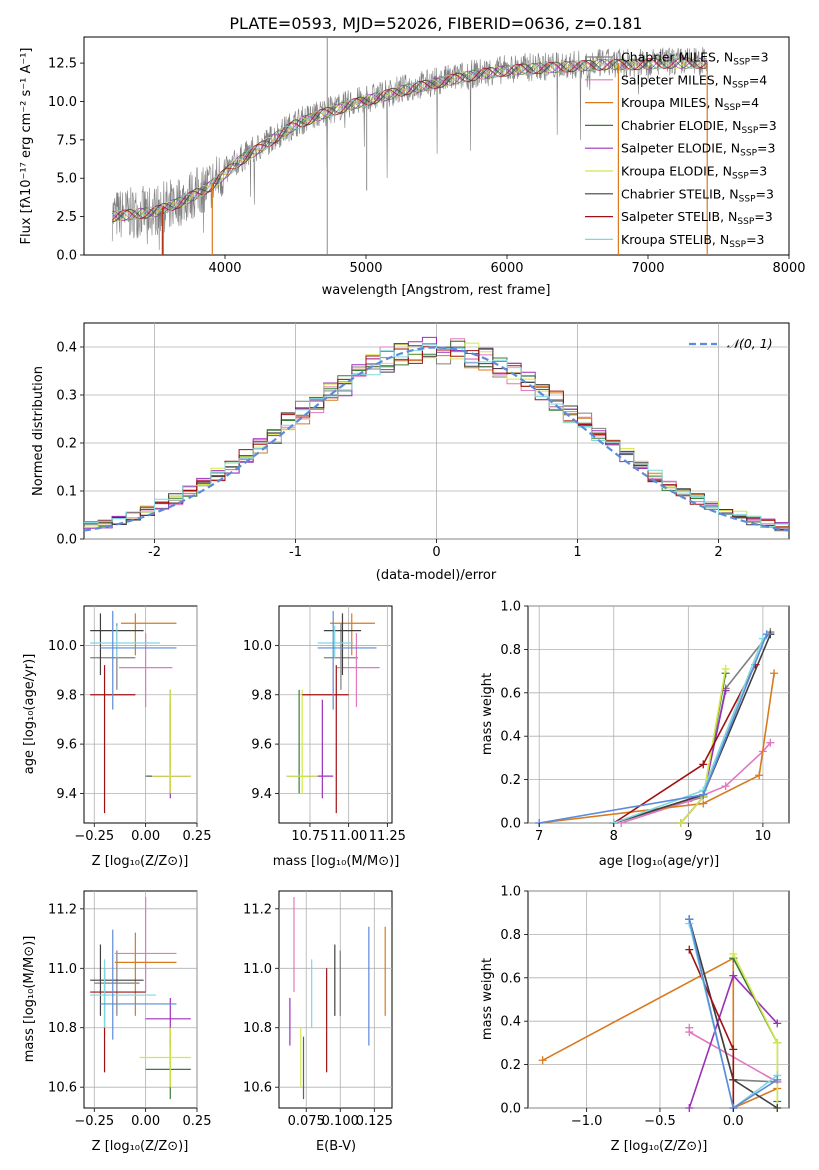  What do you see at coordinates (261, 695) in the screenshot?
I see `age-vs-mass-ytick-label: 9.8` at bounding box center [261, 695].